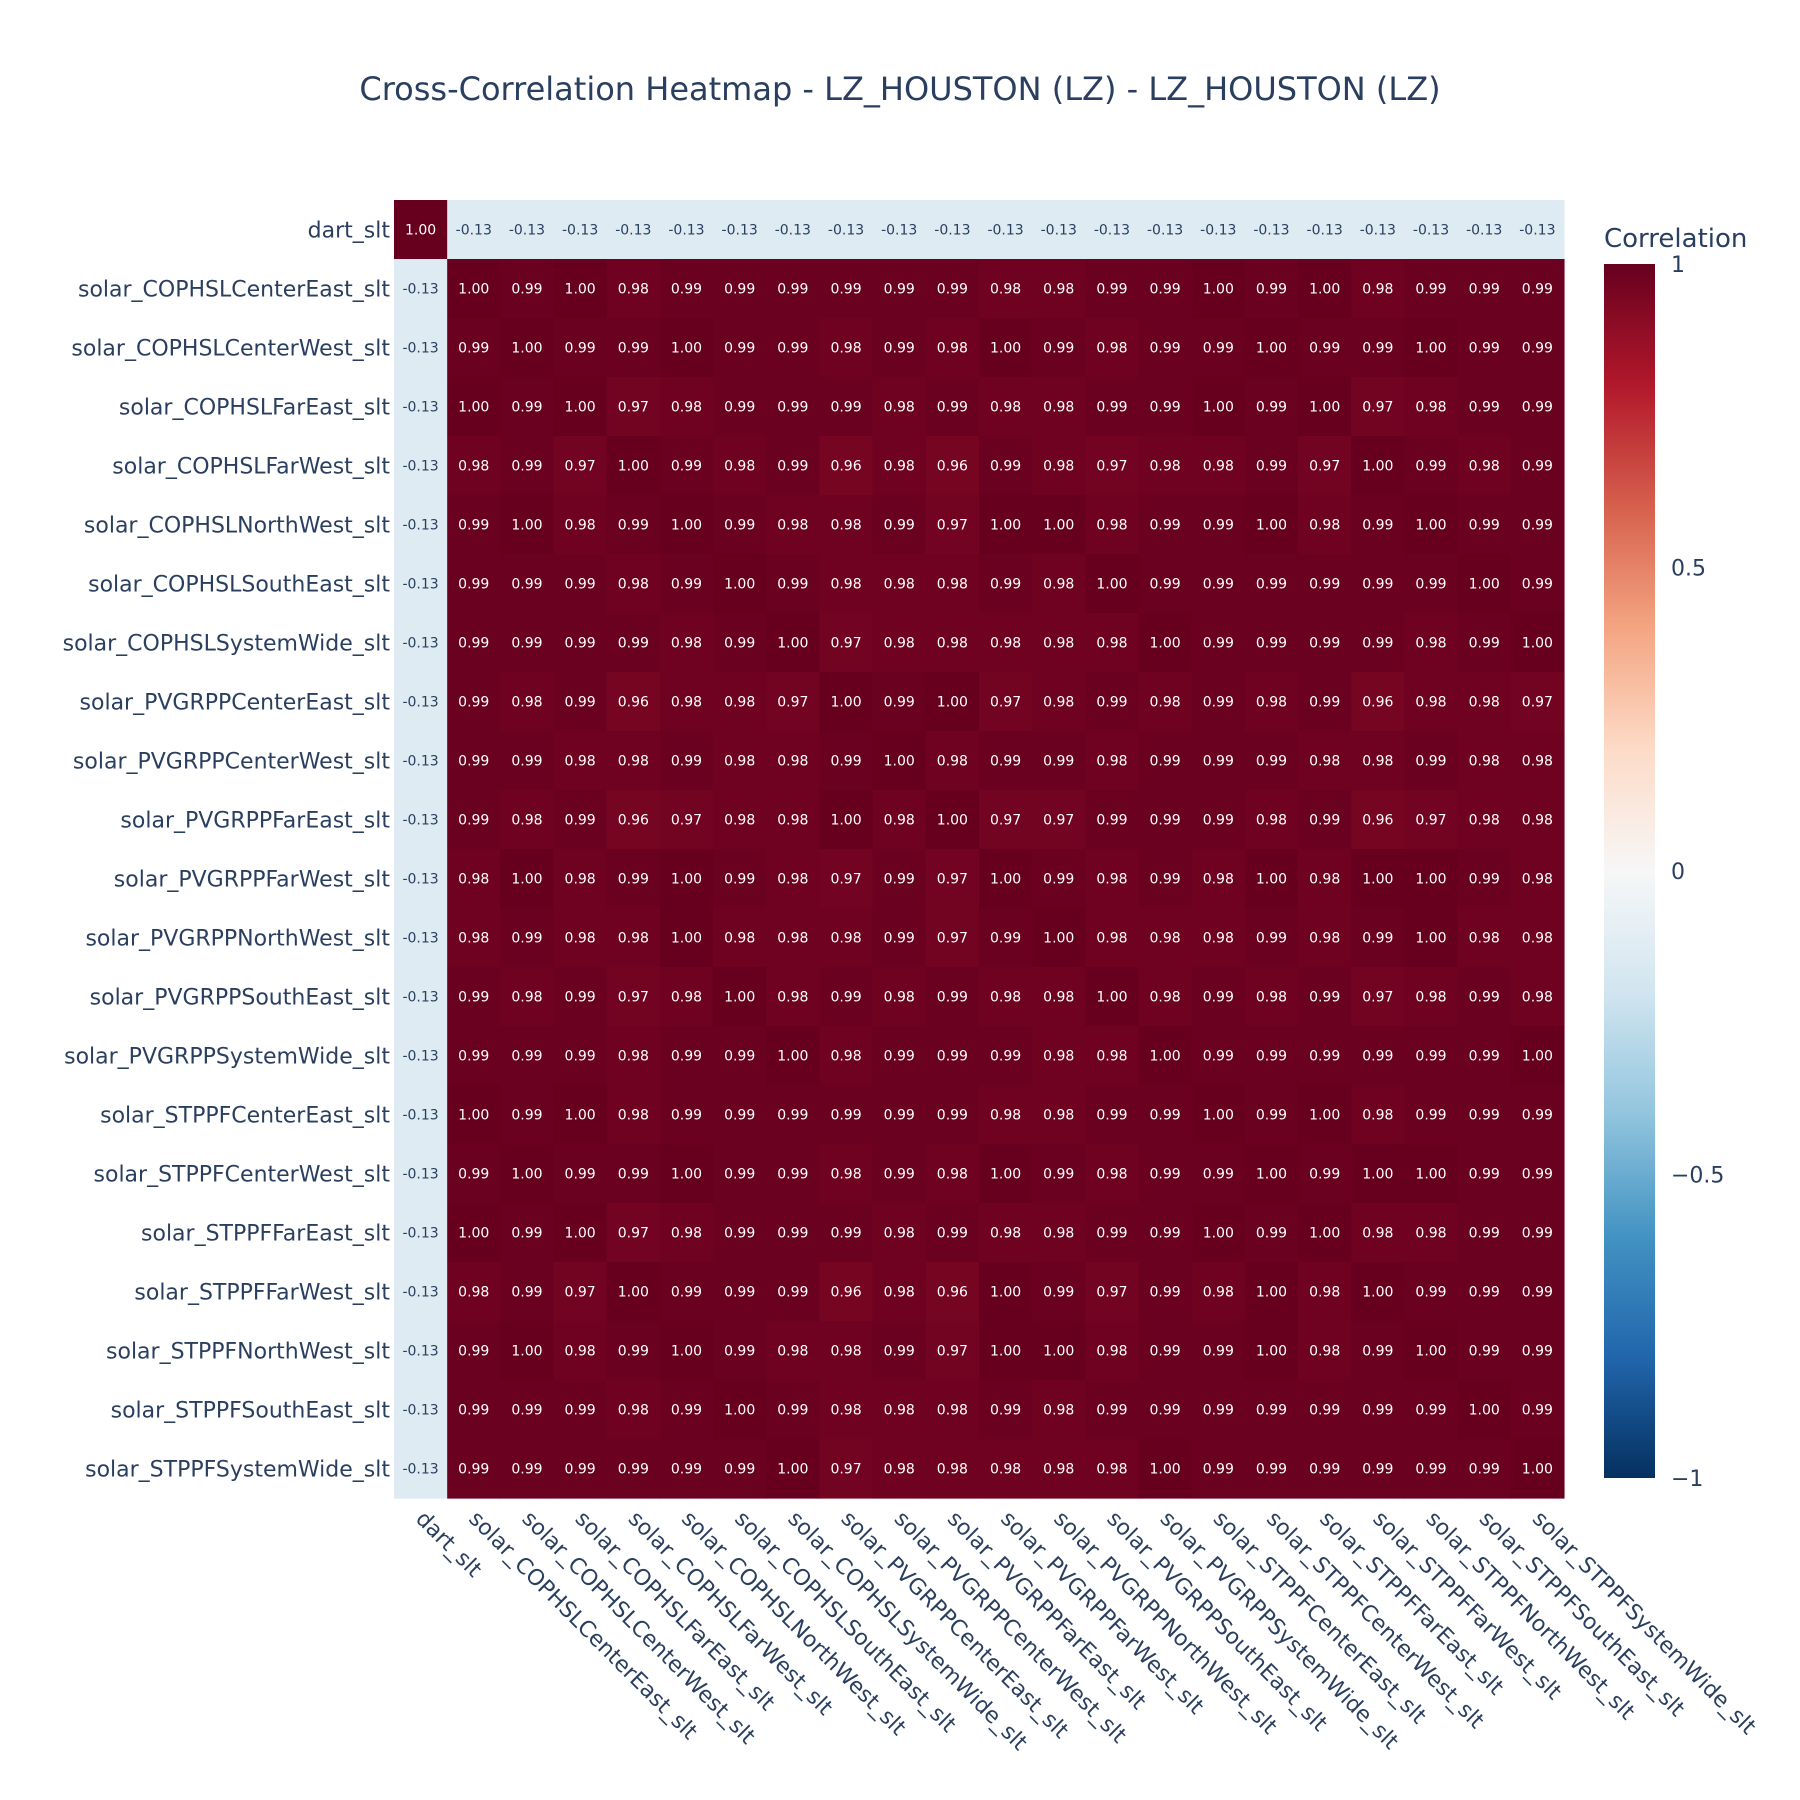 The width and height of the screenshot is (1800, 1800). Describe the element at coordinates (580, 1293) in the screenshot. I see `heatmap-cell-label: 0.97` at that location.